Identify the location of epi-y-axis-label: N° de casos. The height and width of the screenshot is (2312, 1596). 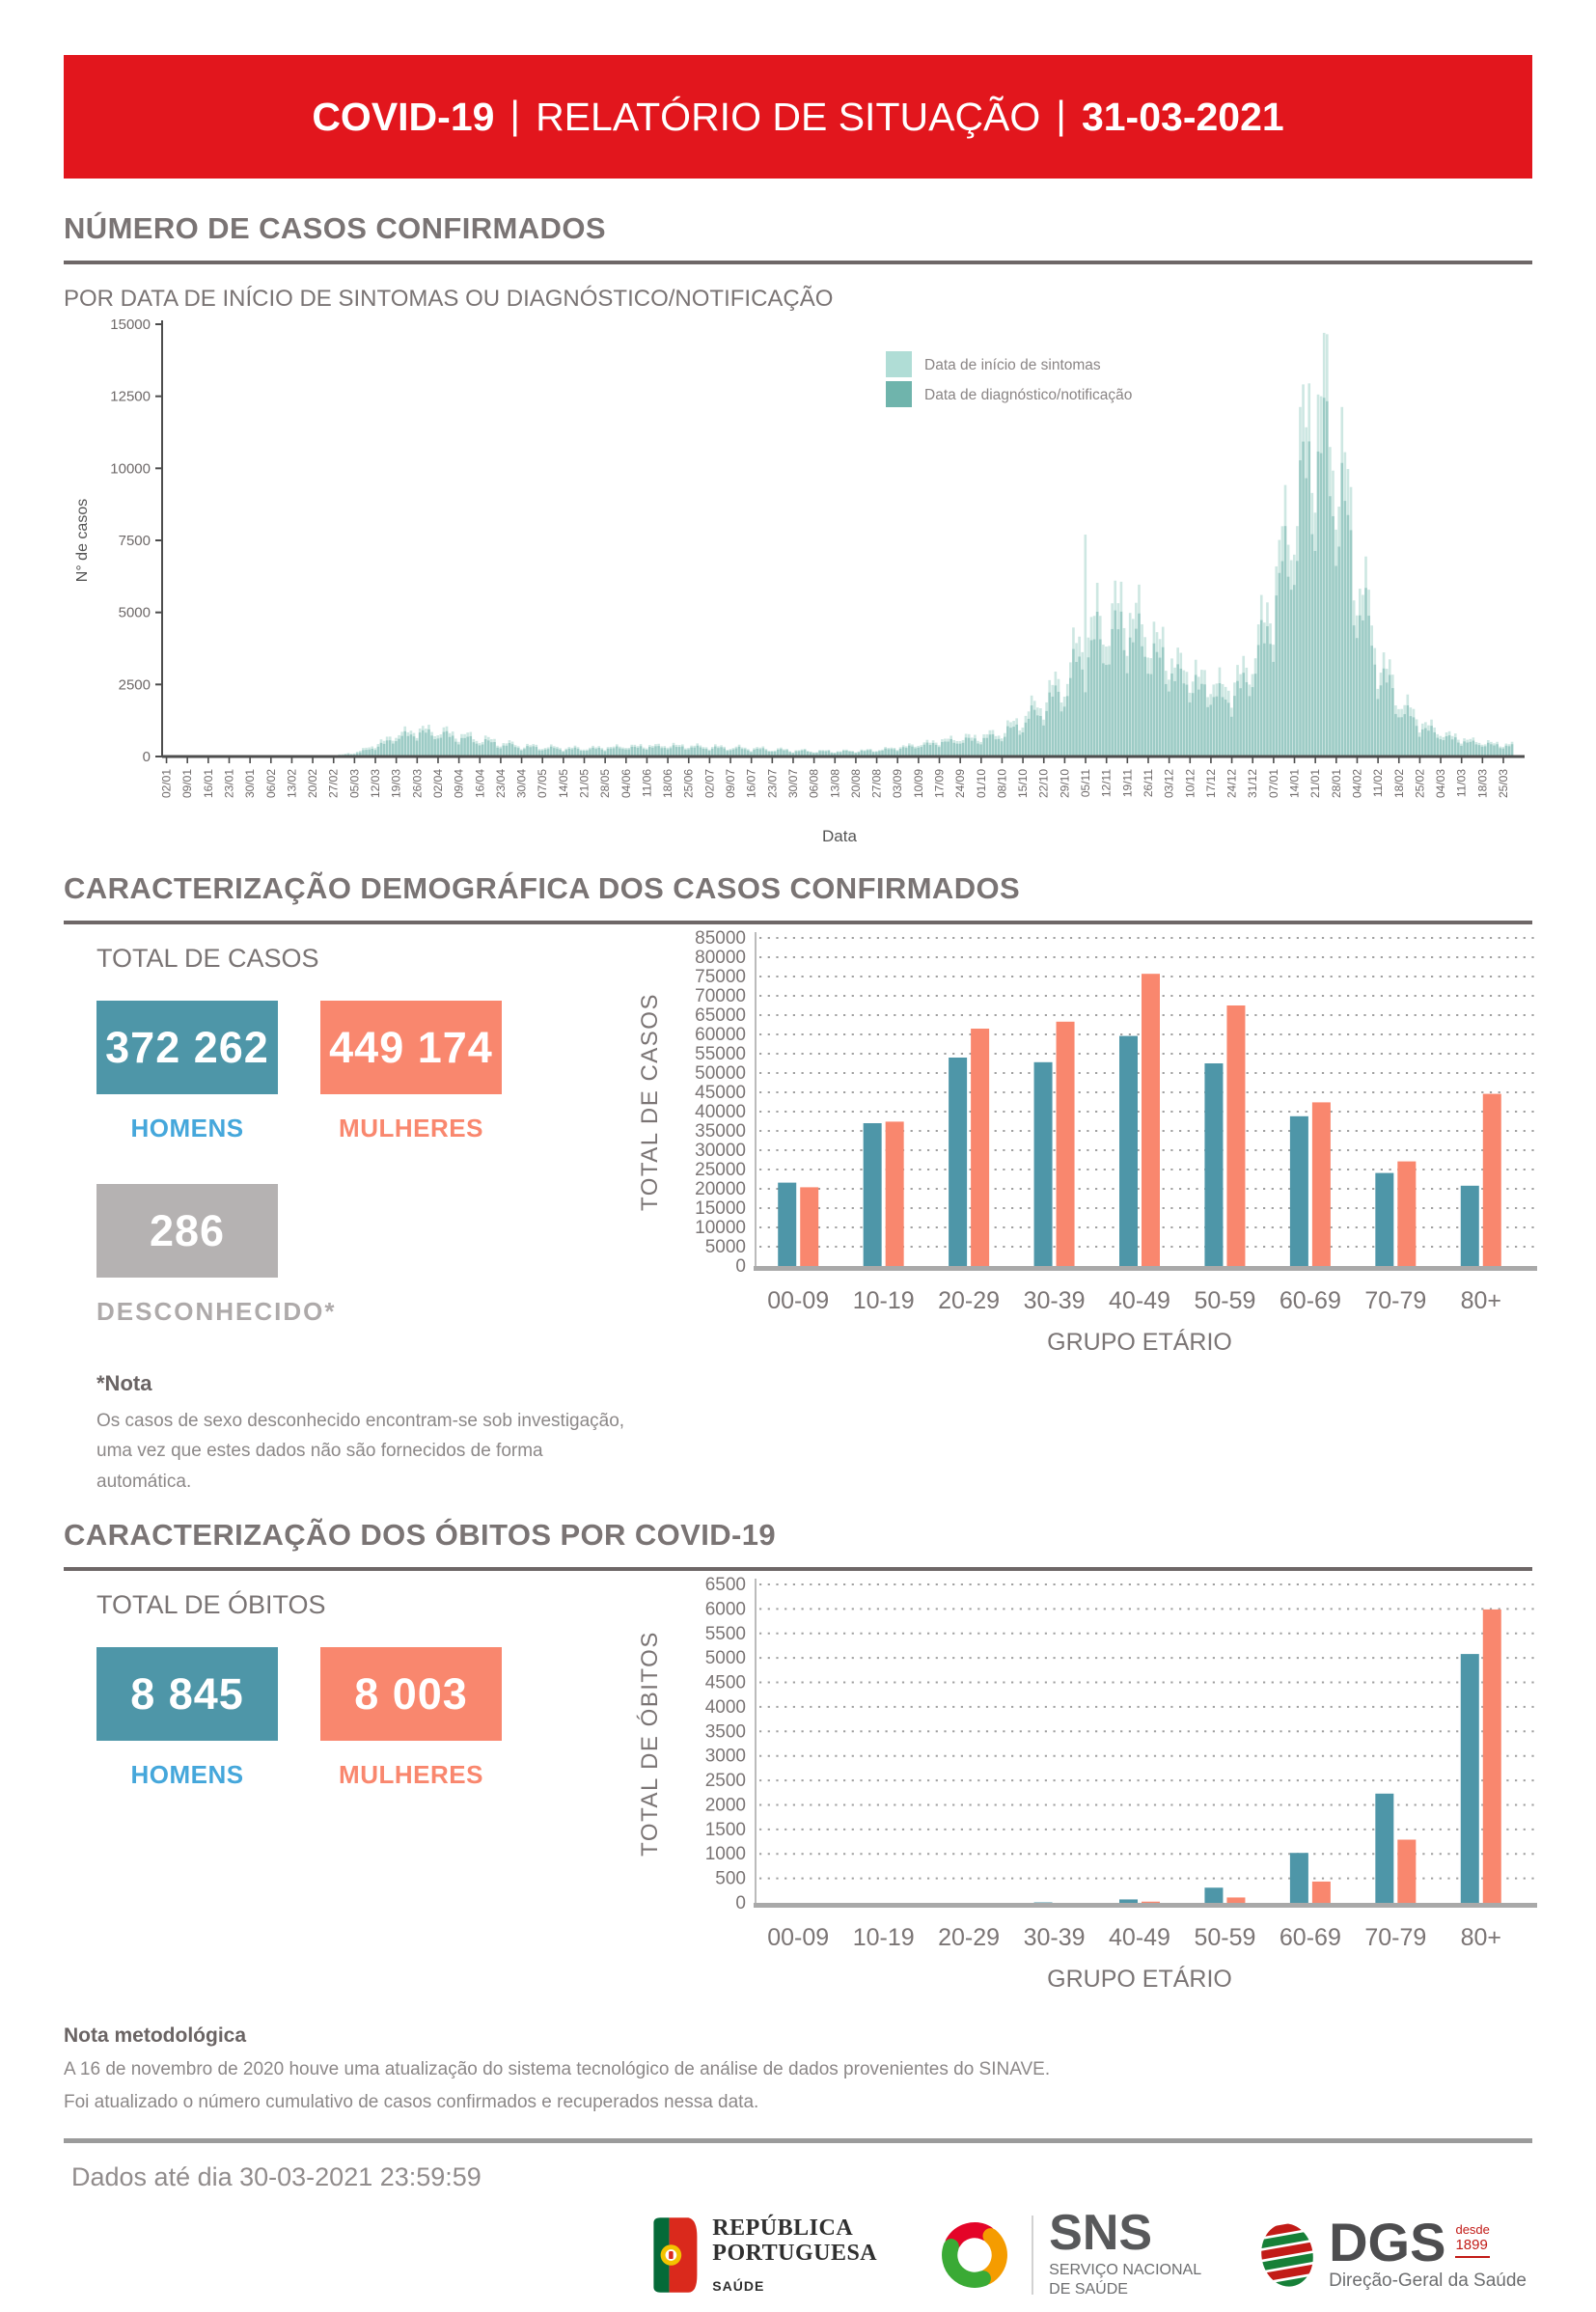
(83, 540).